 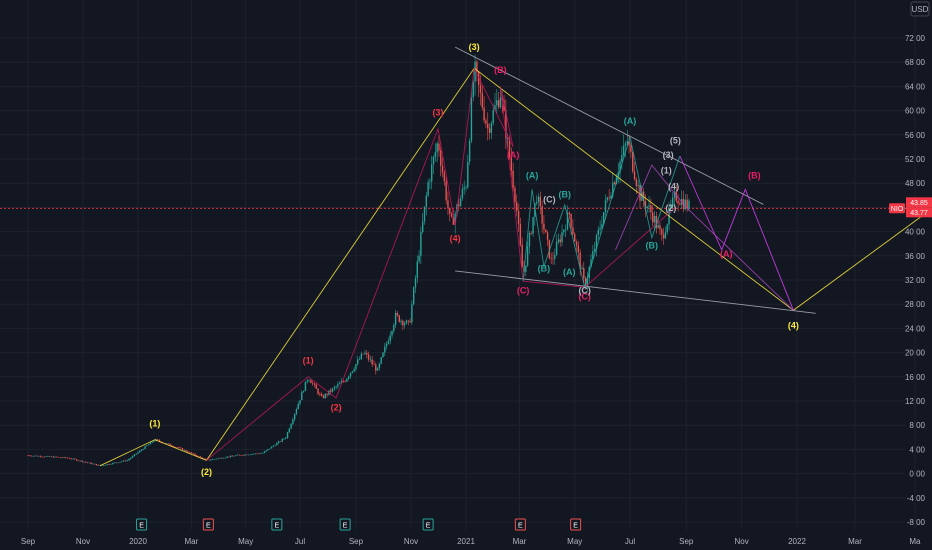 I want to click on x-tick-label: May, so click(x=245, y=541).